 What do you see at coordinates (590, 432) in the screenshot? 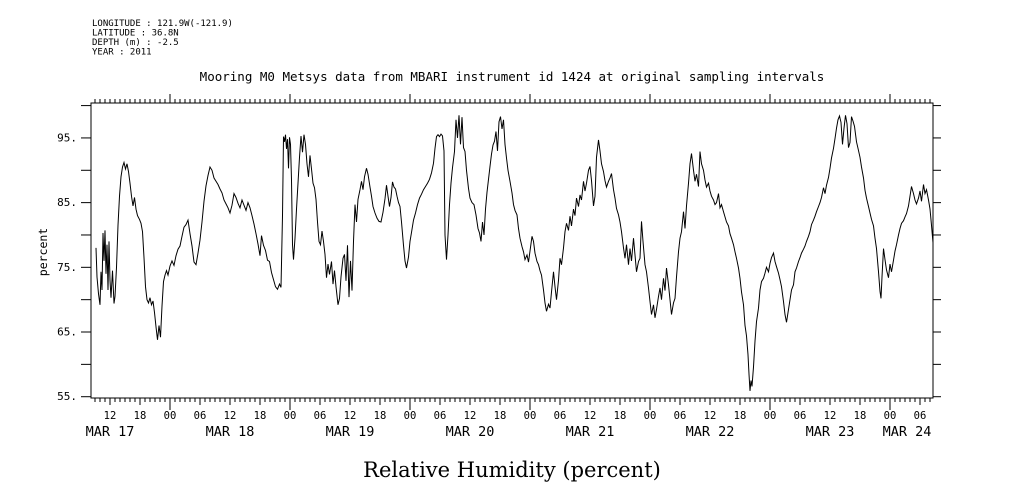
I see `date-label: MAR 21` at bounding box center [590, 432].